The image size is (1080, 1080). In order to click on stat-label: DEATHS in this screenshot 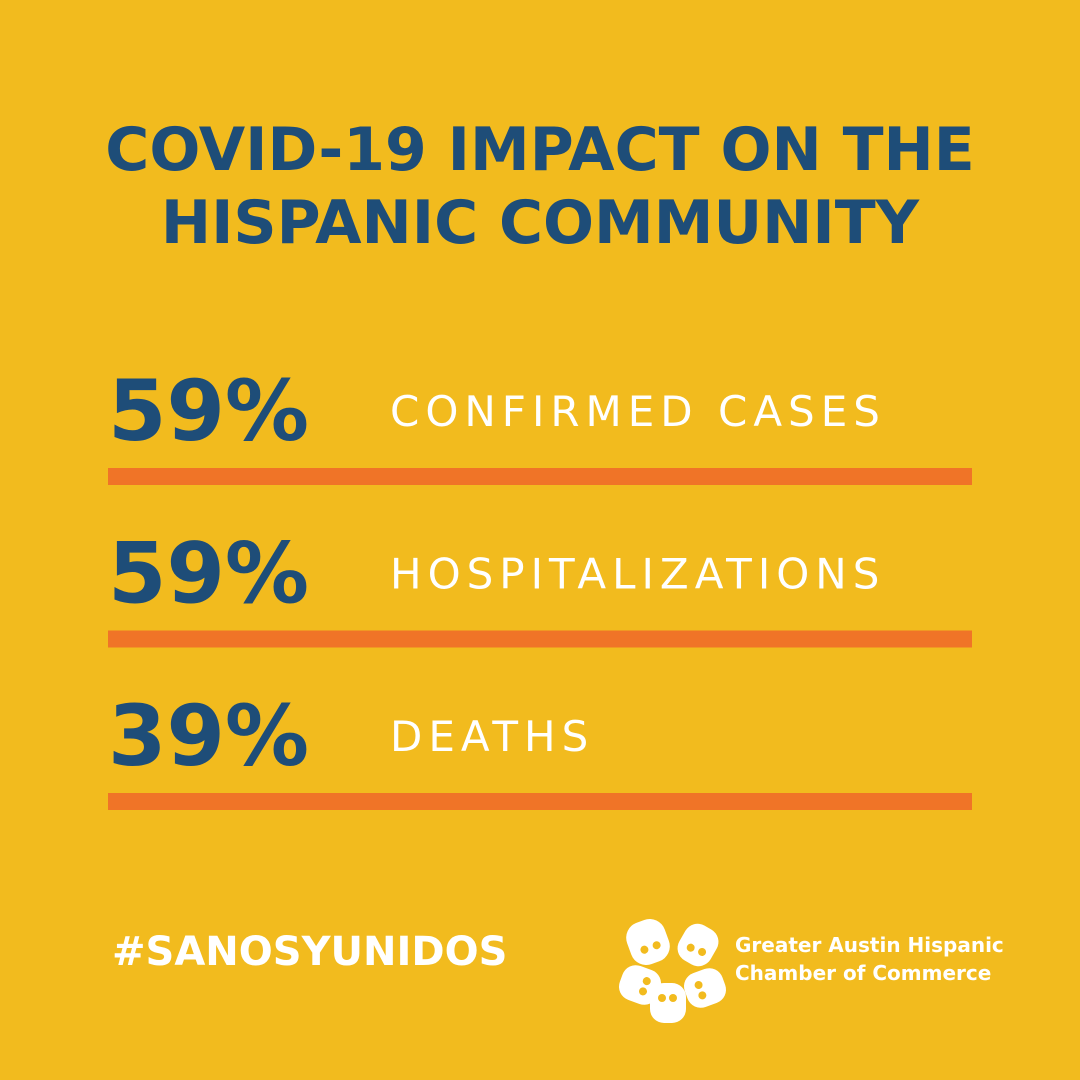, I will do `click(492, 736)`.